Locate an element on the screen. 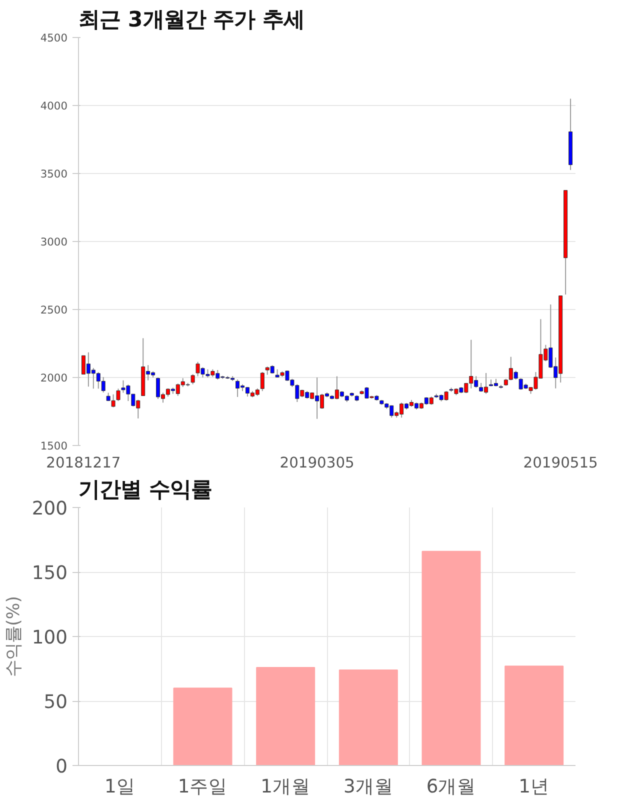 The image size is (640, 810). y-tick-label: 50 is located at coordinates (56, 702).